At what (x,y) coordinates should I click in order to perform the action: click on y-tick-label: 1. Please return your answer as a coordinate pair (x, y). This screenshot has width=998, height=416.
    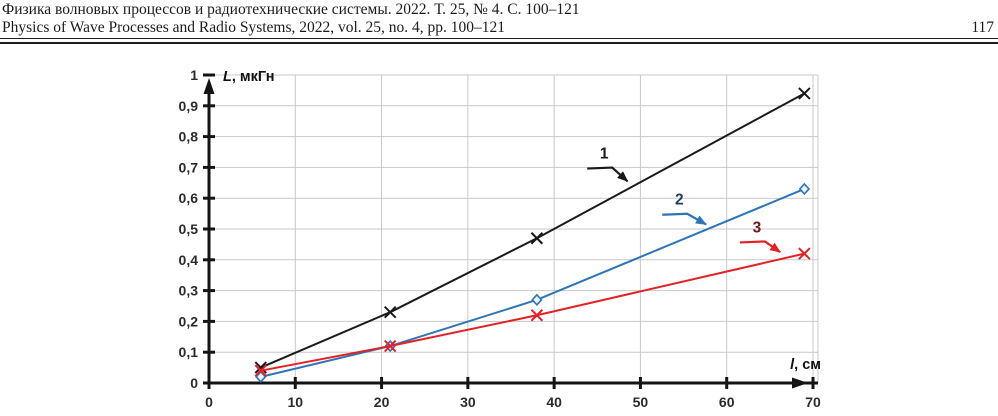
    Looking at the image, I should click on (194, 75).